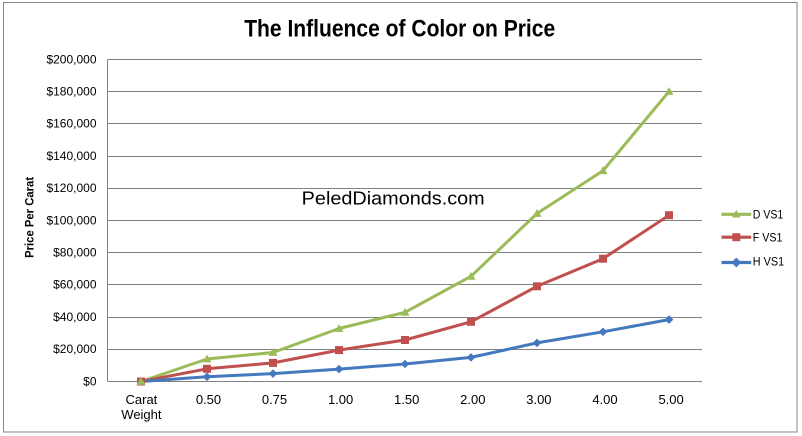  Describe the element at coordinates (71, 92) in the screenshot. I see `svg-text: $180,000` at that location.